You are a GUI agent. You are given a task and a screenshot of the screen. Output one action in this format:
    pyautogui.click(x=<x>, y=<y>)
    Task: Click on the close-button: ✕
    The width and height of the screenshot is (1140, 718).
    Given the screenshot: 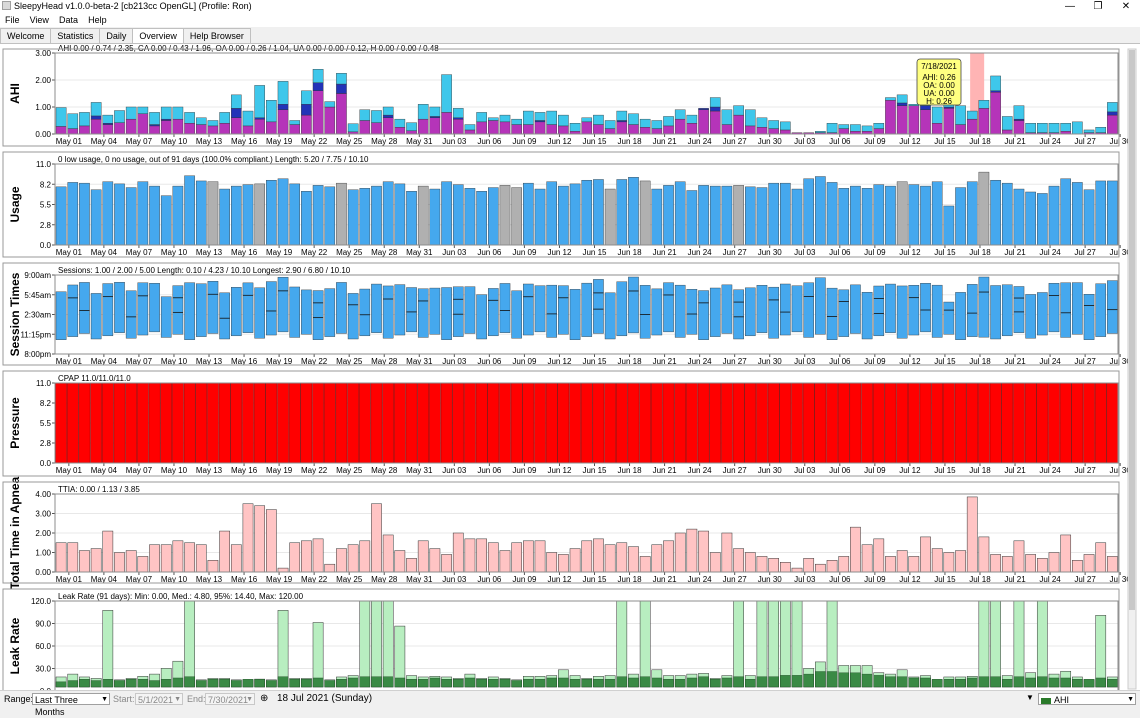 What is the action you would take?
    pyautogui.click(x=1126, y=6)
    